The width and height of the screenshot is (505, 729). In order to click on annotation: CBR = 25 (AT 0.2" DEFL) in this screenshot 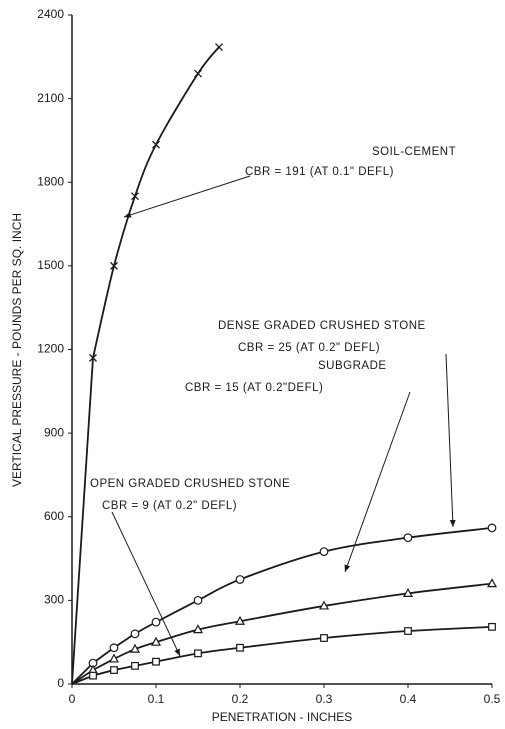, I will do `click(309, 348)`.